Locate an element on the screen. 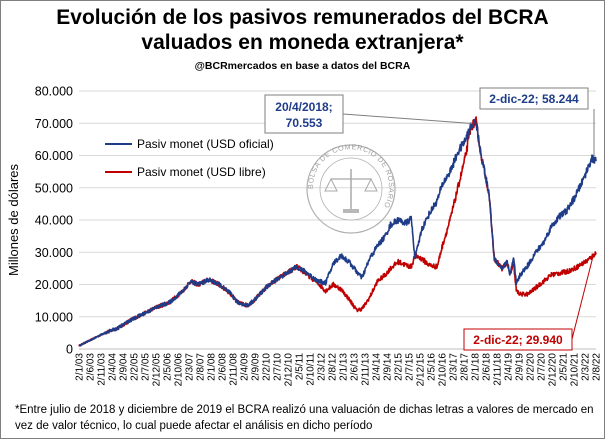  x-tick-label: 2/11/03 is located at coordinates (102, 369).